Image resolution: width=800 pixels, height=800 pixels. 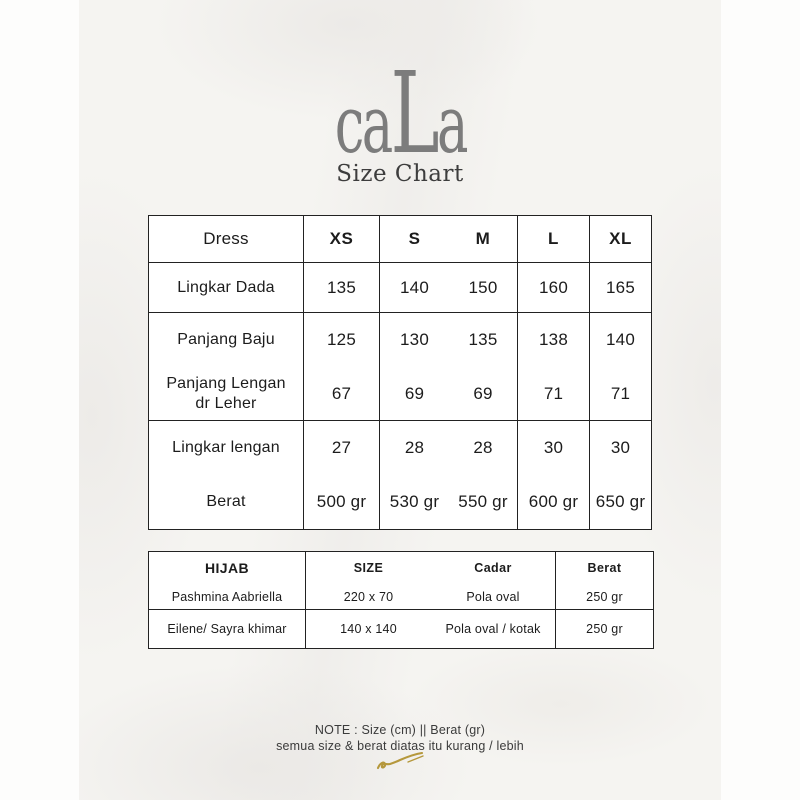 I want to click on cell-value: 500 gr, so click(x=342, y=502).